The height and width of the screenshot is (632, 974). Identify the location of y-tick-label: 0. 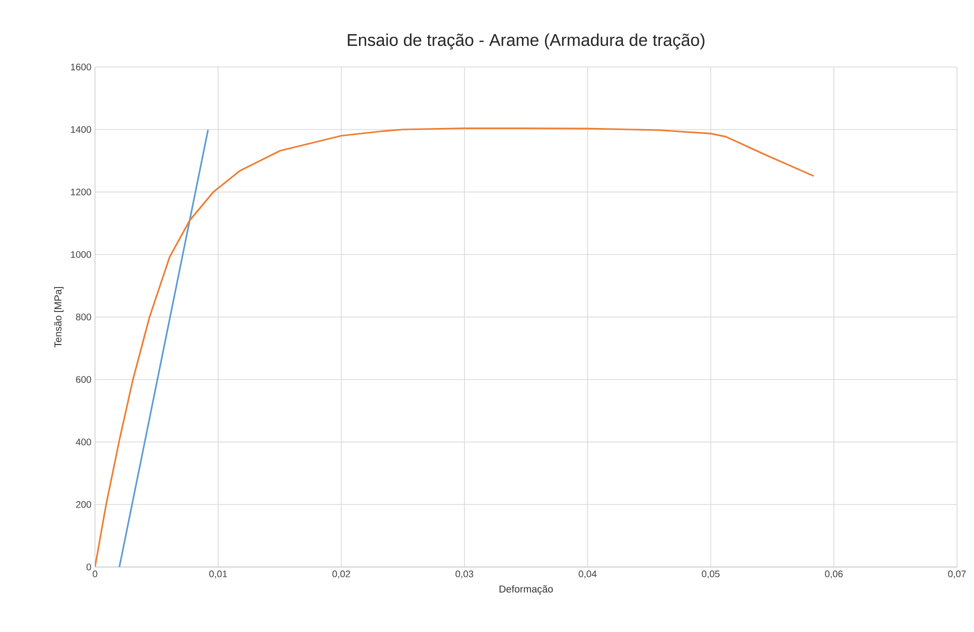
(89, 567).